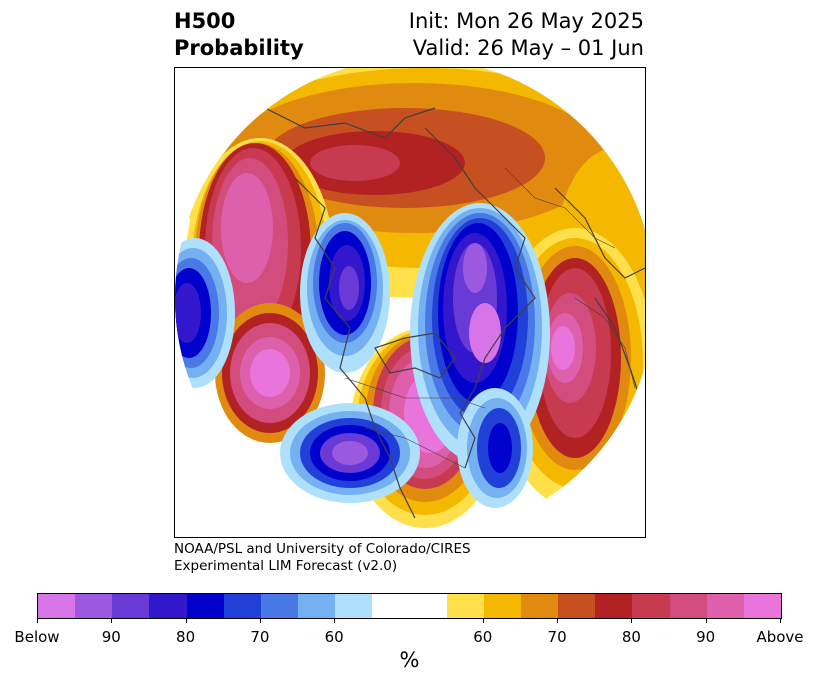  I want to click on above-anomaly-east, so click(570, 328).